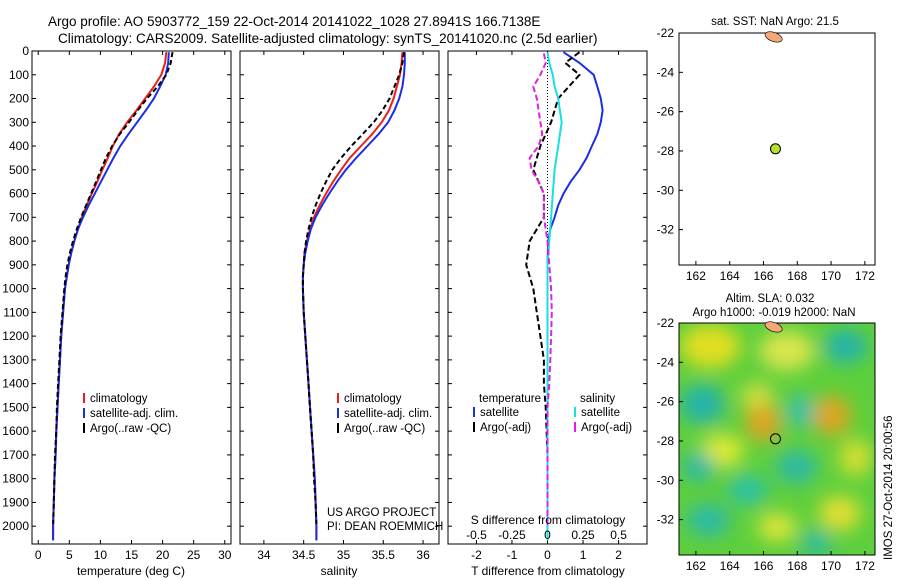 This screenshot has height=580, width=900. I want to click on heatmap-blobs, so click(776, 439).